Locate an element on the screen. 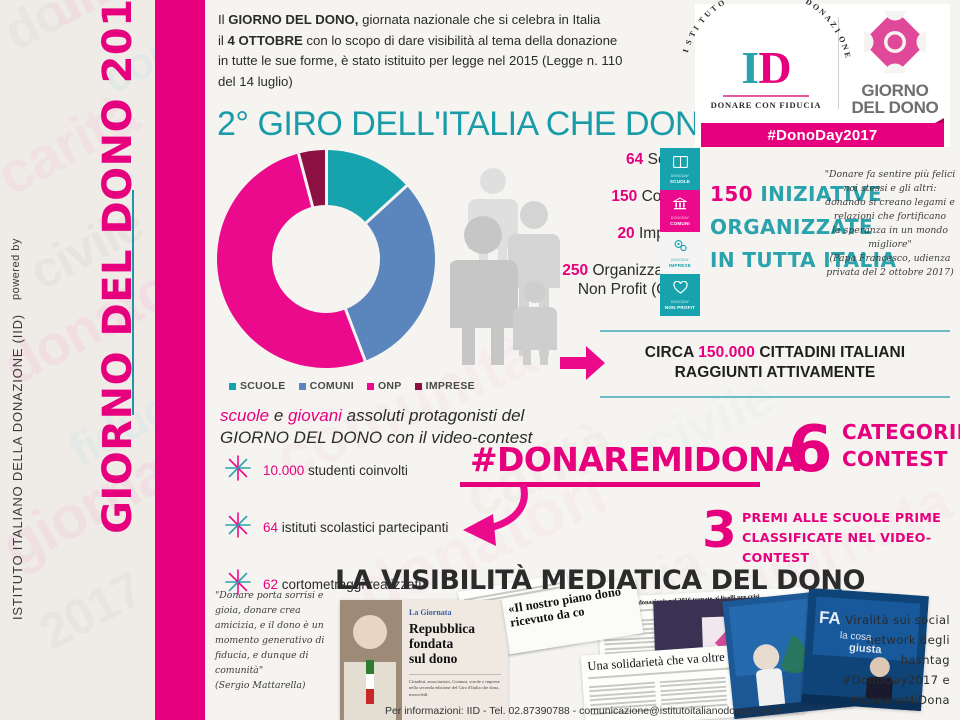 The width and height of the screenshot is (960, 720). papa-quote-line: (Papa Francesco, udienza is located at coordinates (890, 258).